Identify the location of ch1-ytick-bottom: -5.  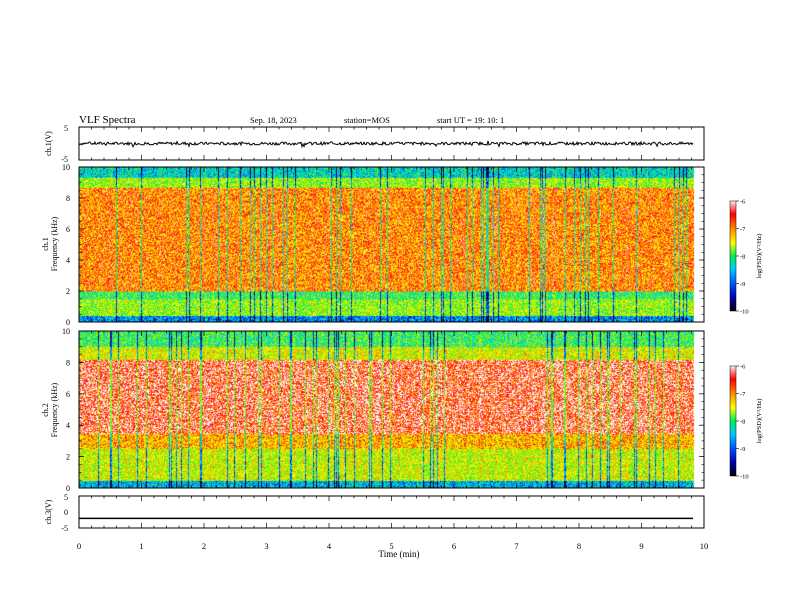
(64, 159).